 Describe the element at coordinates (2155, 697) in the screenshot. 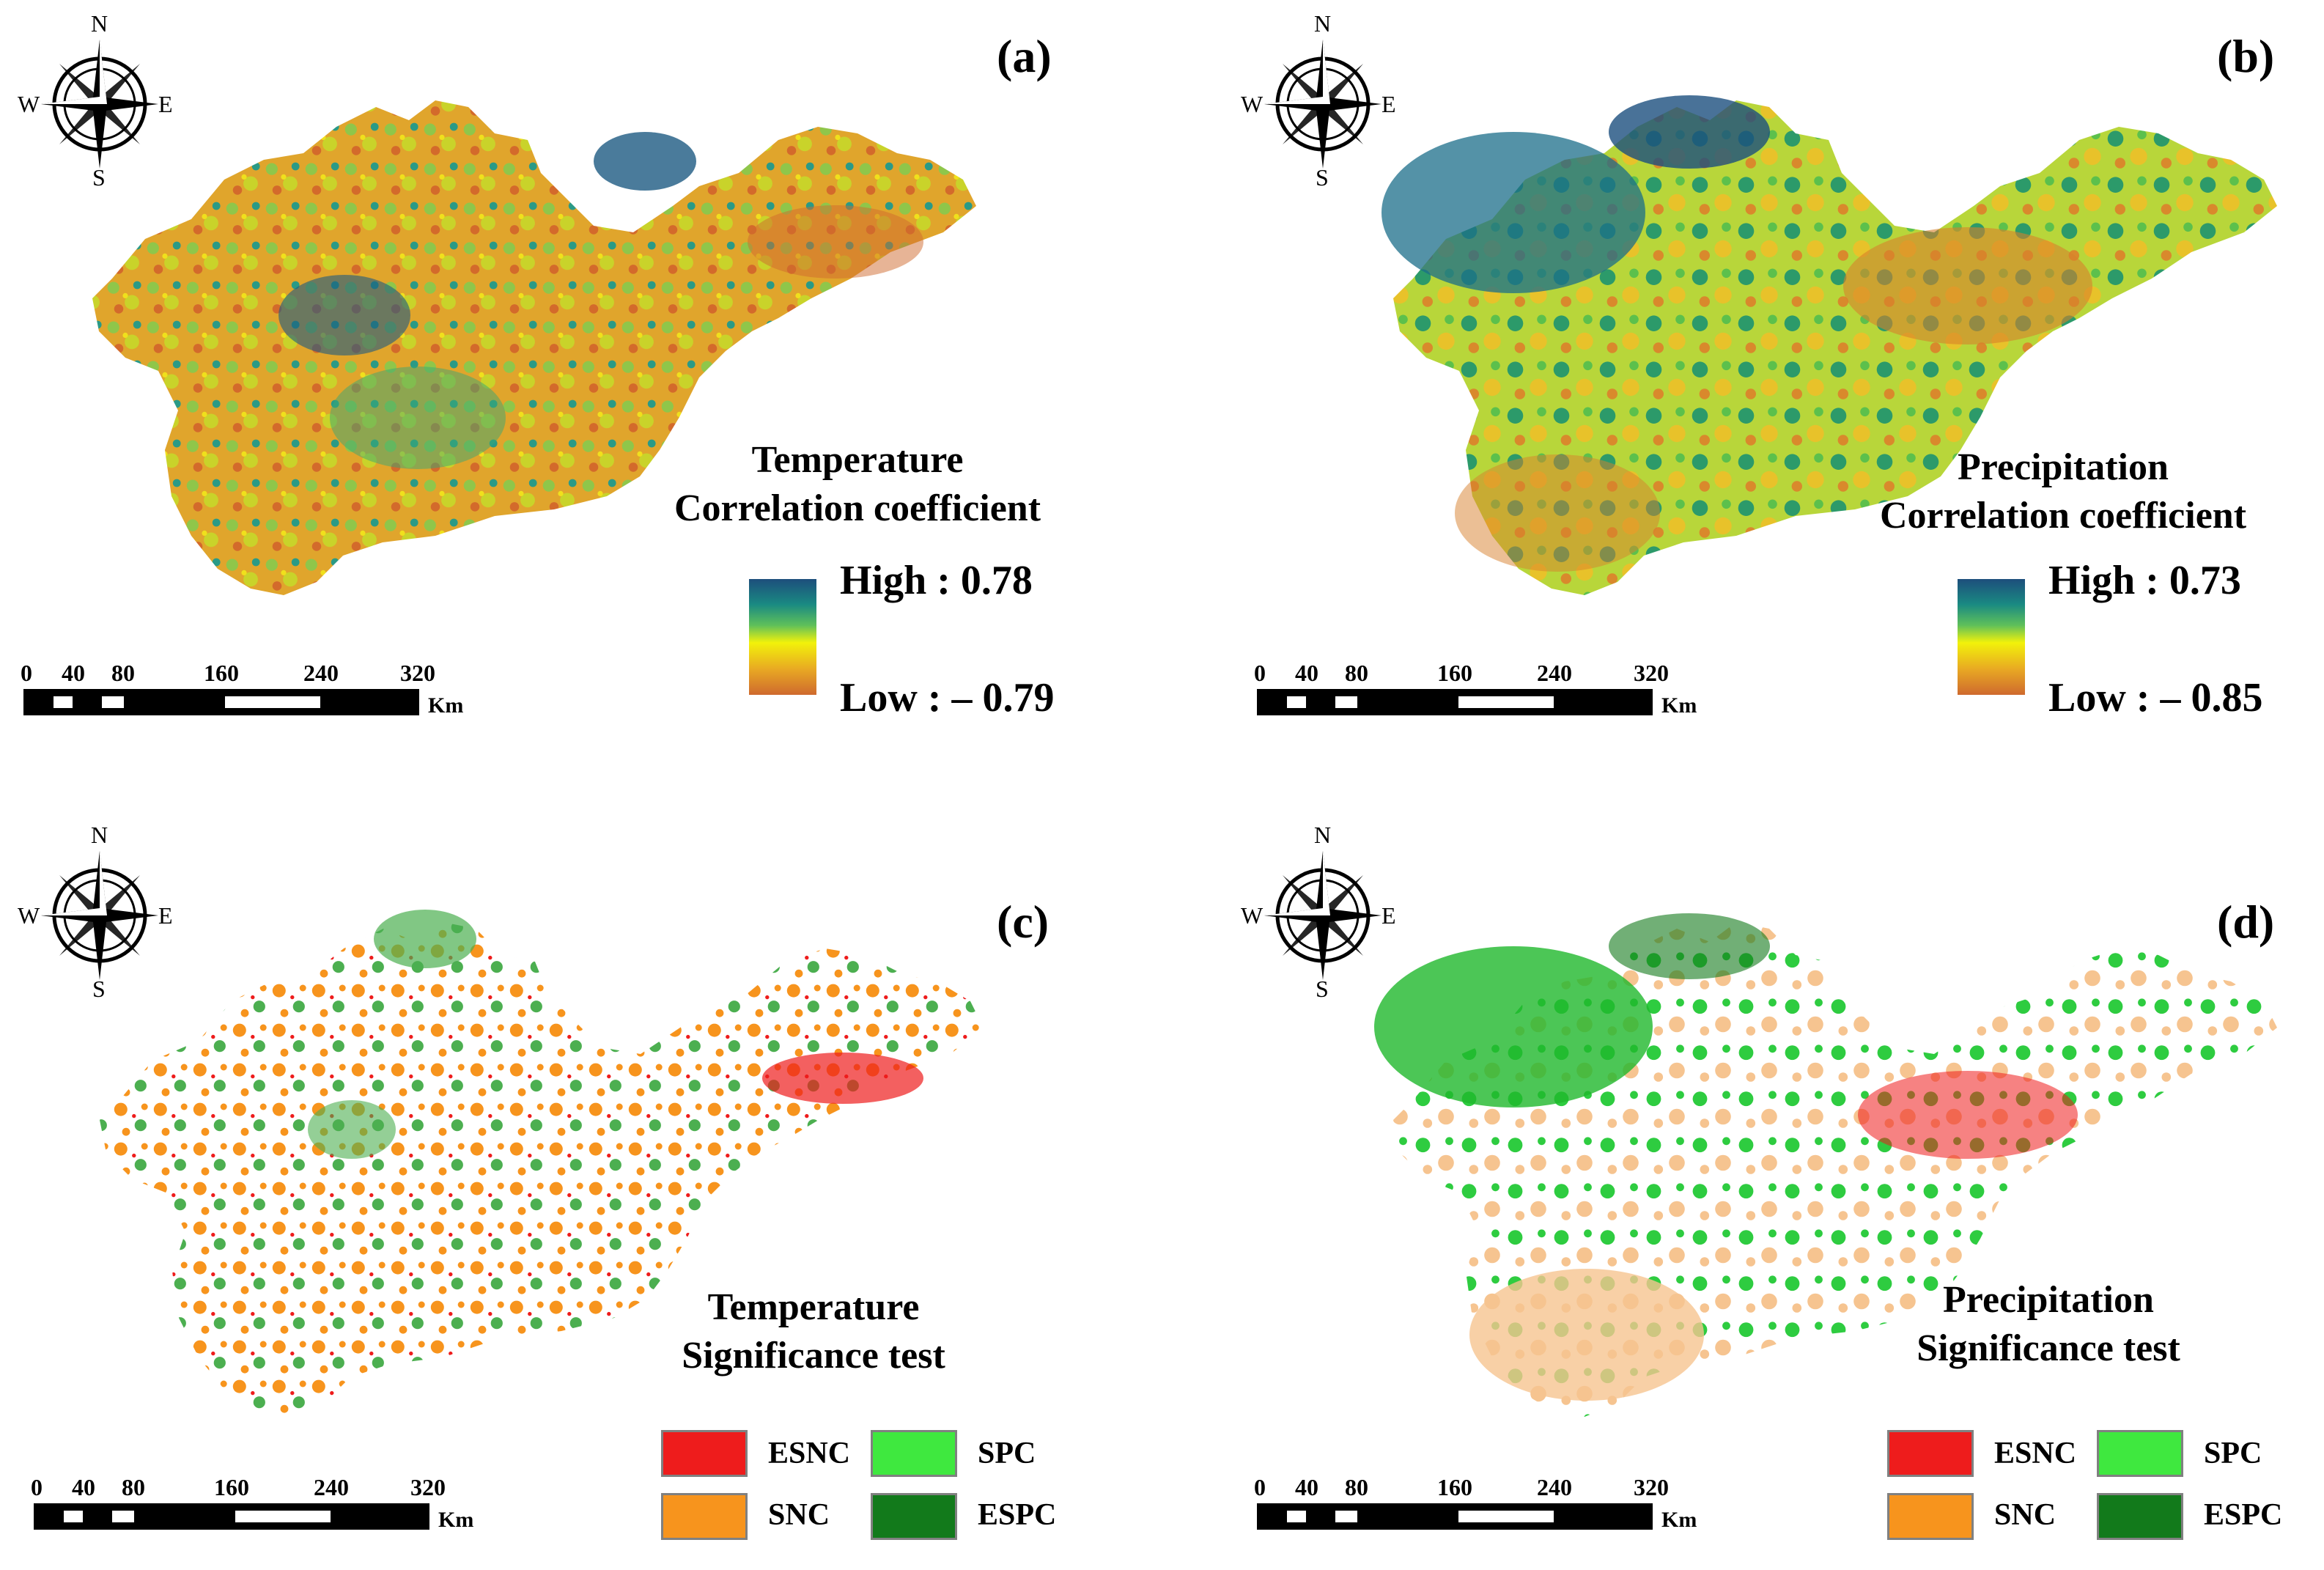

I see `ramp-low-label: Low : – 0.85` at that location.